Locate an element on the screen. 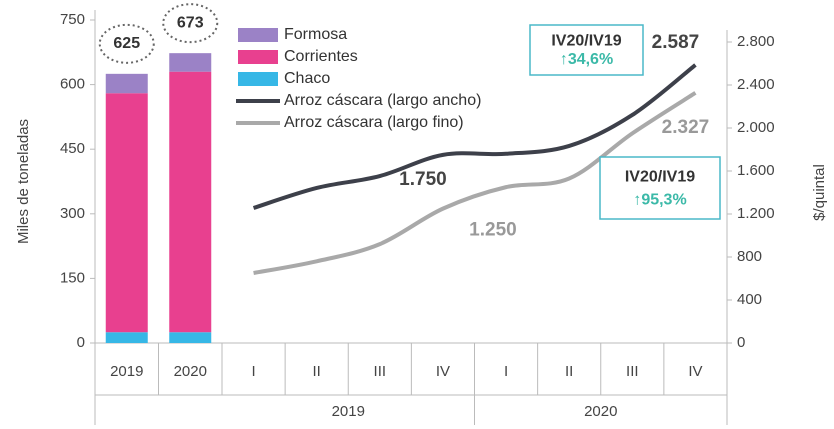  legend-label: Chaco is located at coordinates (307, 78).